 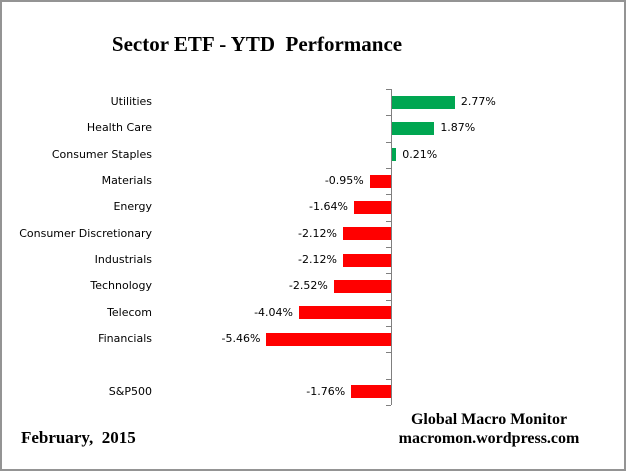 I want to click on value-label: 0.21%, so click(x=420, y=154).